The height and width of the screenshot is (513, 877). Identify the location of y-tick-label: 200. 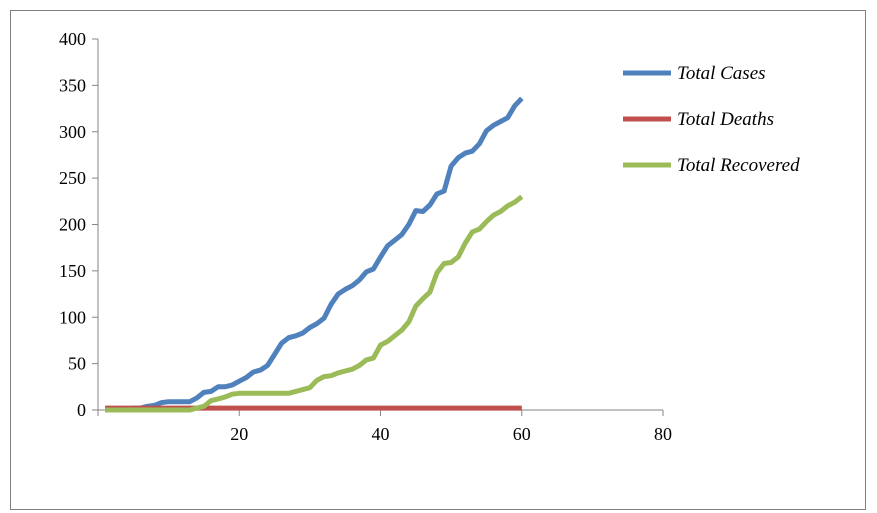
(72, 225).